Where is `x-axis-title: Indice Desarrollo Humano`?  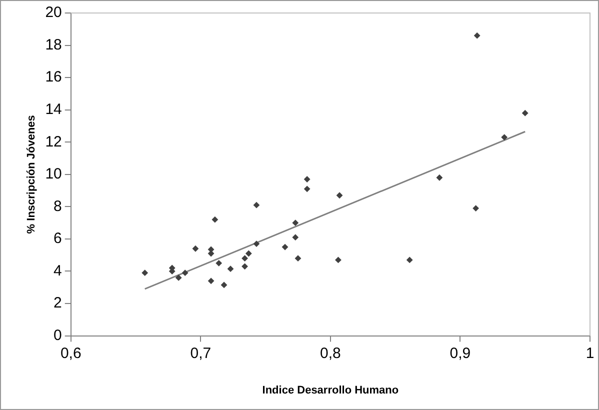
x-axis-title: Indice Desarrollo Humano is located at coordinates (330, 390).